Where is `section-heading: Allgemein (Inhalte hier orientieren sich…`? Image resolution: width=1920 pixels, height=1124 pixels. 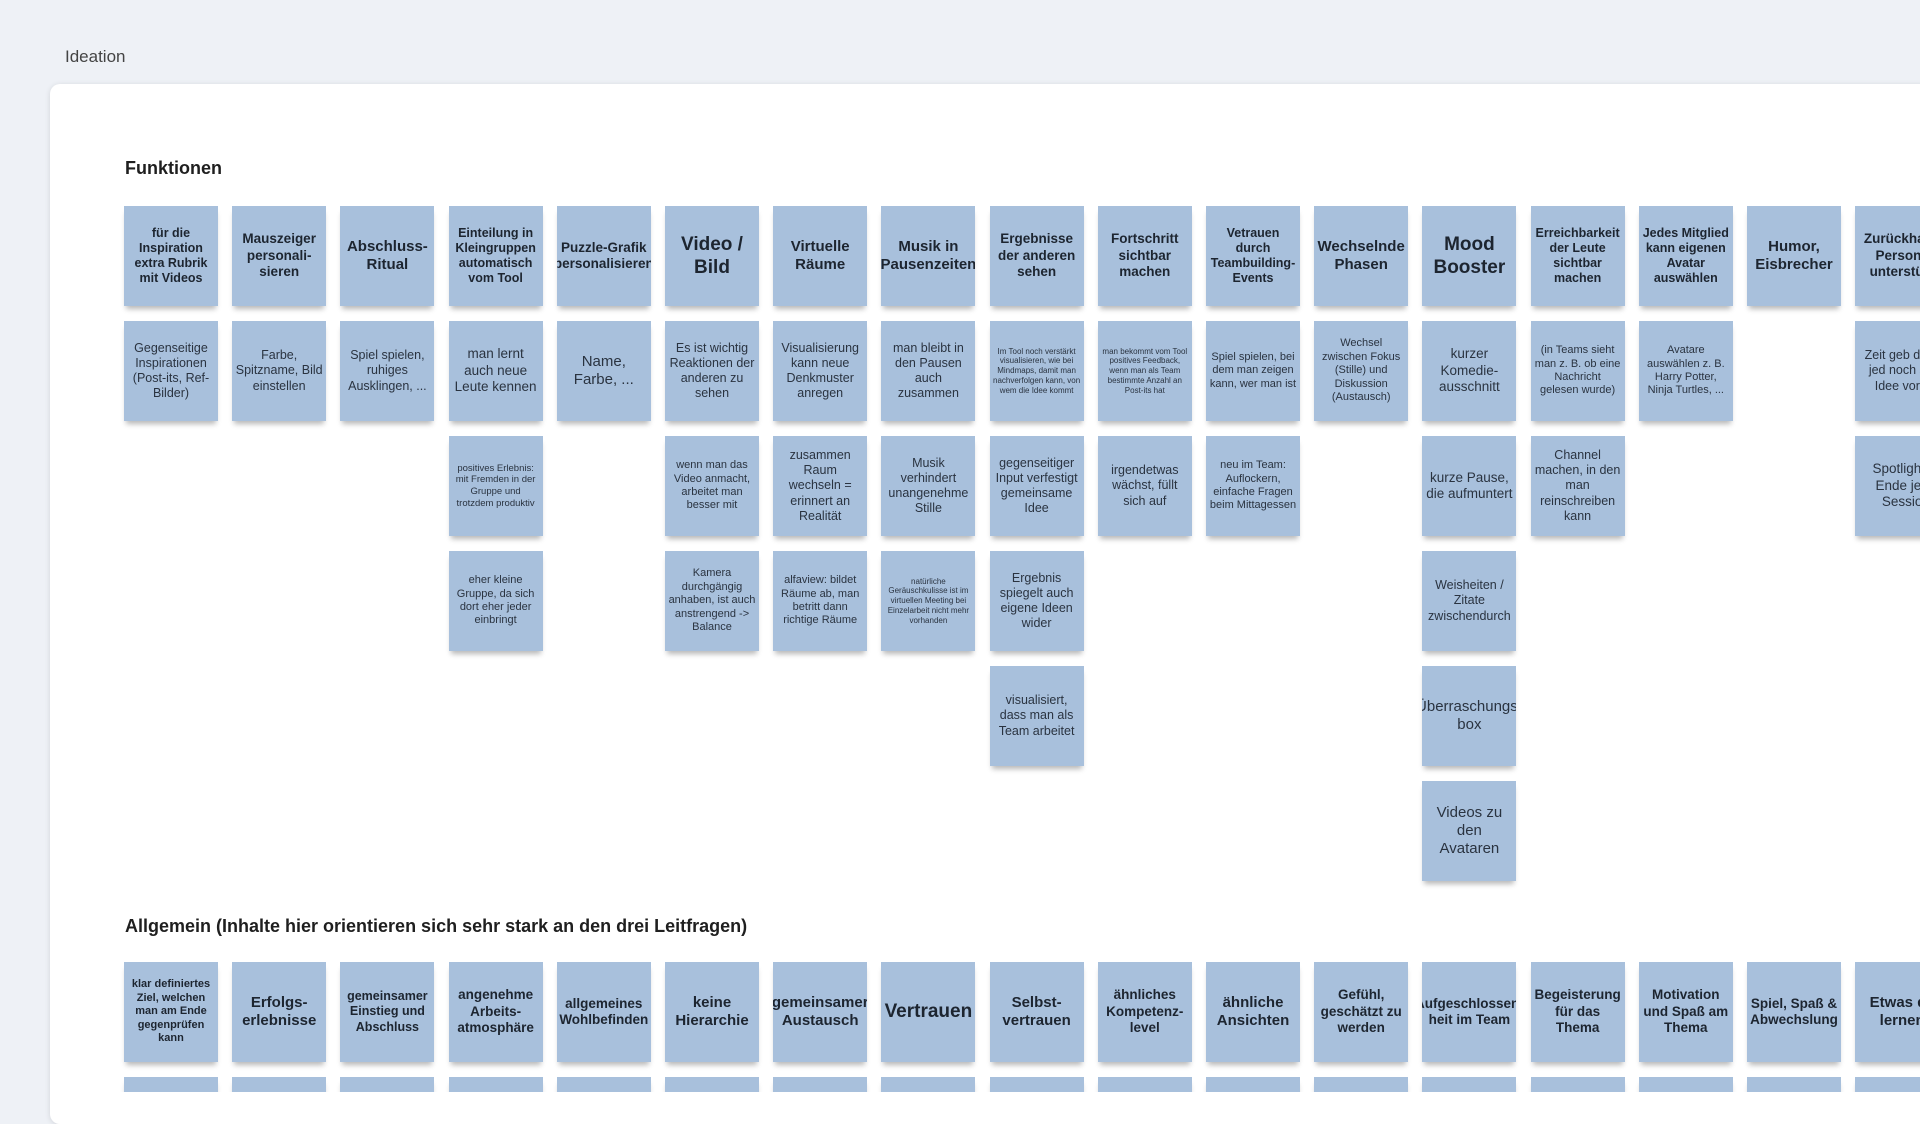
section-heading: Allgemein (Inhalte hier orientieren sich… is located at coordinates (436, 926).